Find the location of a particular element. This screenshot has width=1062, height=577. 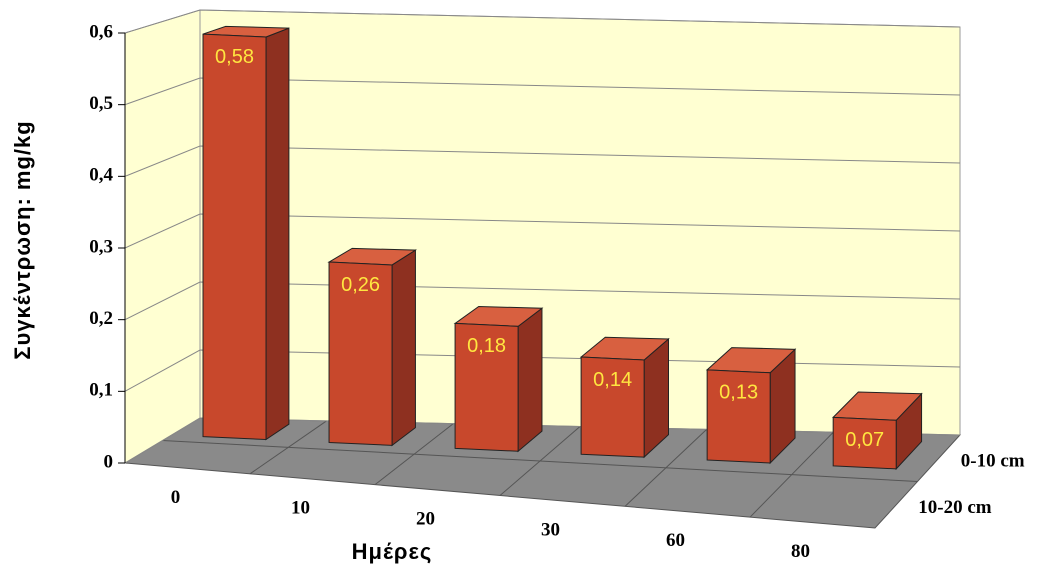

depth-label: 0-10 cm is located at coordinates (993, 461).